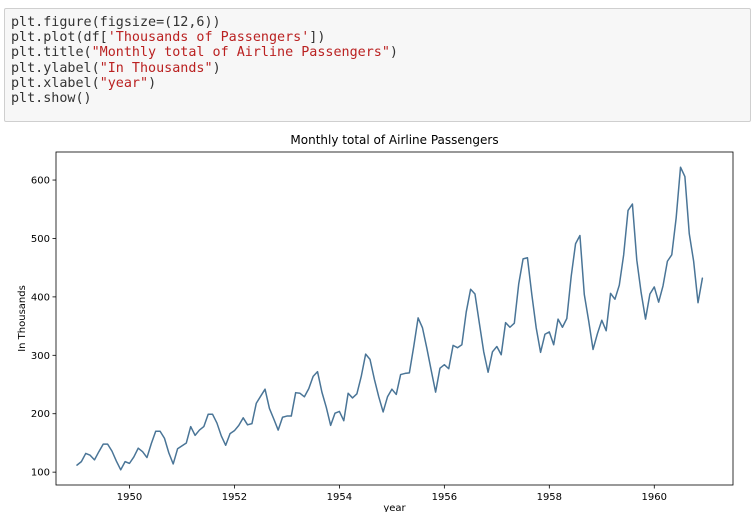 The width and height of the screenshot is (755, 512). Describe the element at coordinates (444, 497) in the screenshot. I see `x-tick-label: 1956` at that location.